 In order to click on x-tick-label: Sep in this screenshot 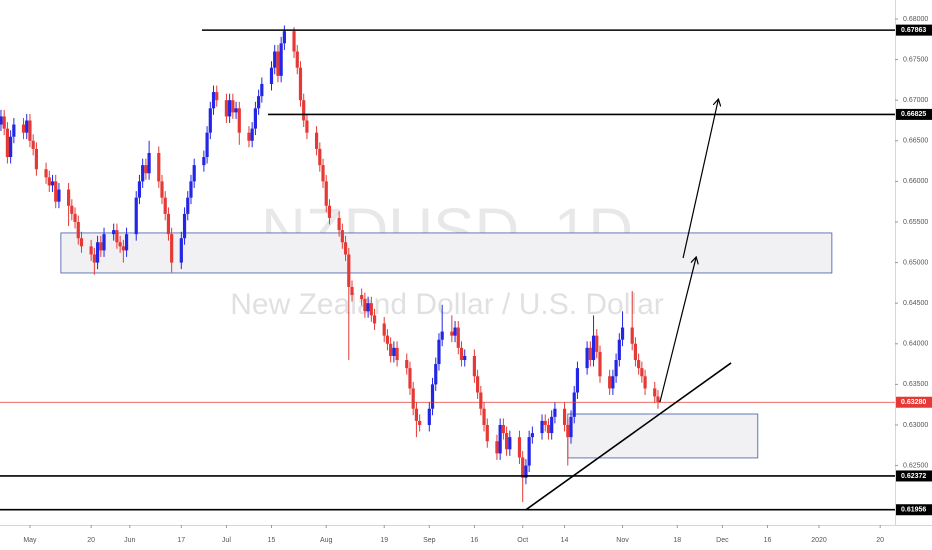, I will do `click(429, 540)`.